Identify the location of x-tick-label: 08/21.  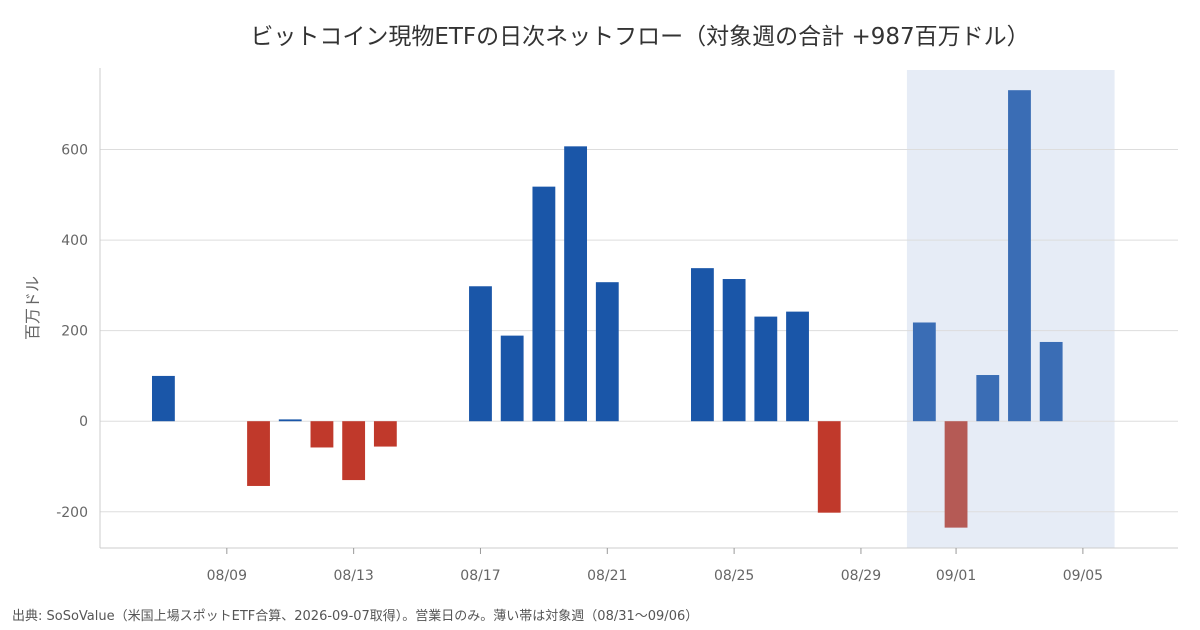
(607, 576).